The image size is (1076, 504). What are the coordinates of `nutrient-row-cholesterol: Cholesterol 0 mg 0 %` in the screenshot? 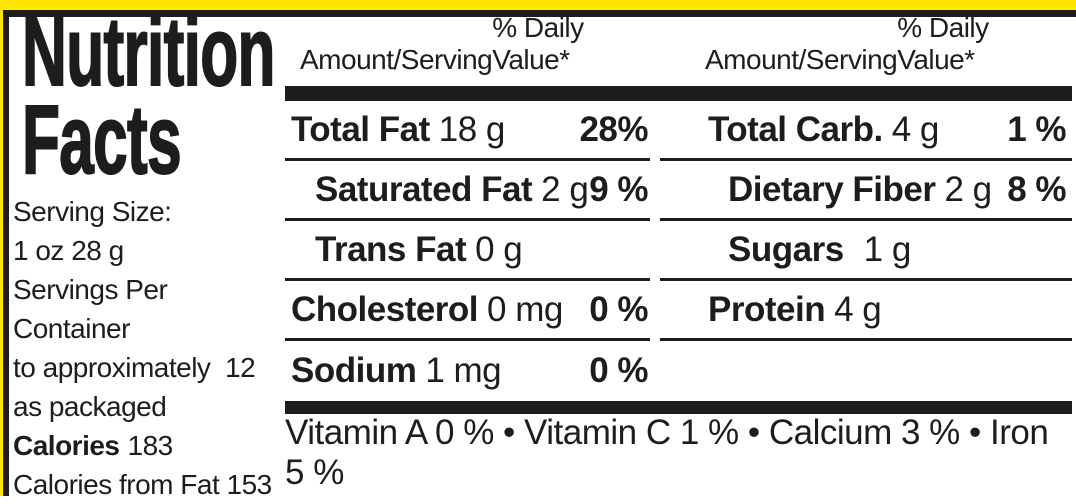 It's located at (467, 311).